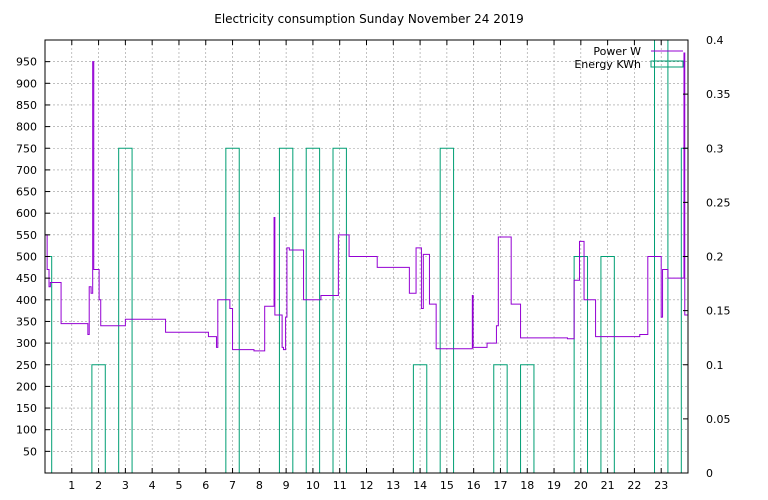 The height and width of the screenshot is (500, 768). I want to click on x-tick-label: 8, so click(259, 485).